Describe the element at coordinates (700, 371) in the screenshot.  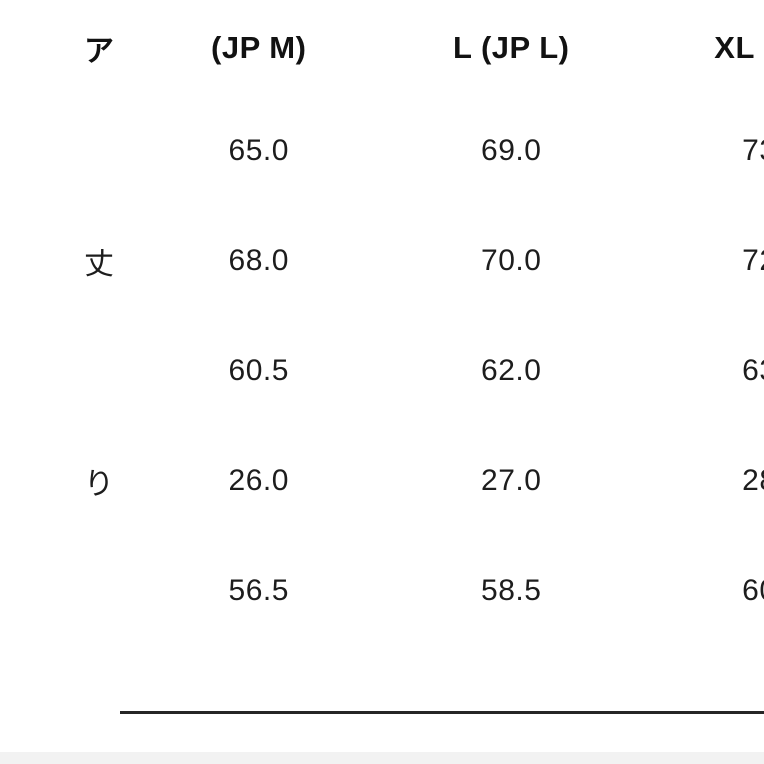
I see `cell-size-xl: 63.` at that location.